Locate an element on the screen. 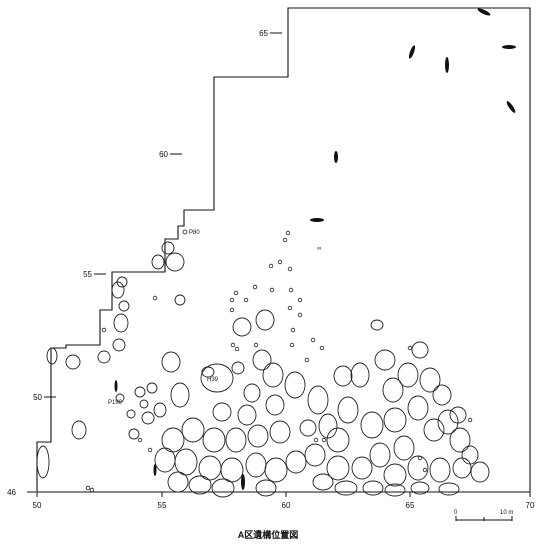 Image resolution: width=536 pixels, height=546 pixels. infinity-symbol: ∞ is located at coordinates (319, 249).